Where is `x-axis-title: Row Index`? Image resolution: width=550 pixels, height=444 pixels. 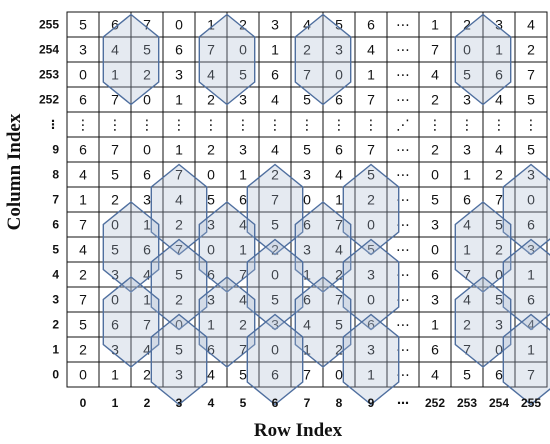 x-axis-title: Row Index is located at coordinates (298, 430).